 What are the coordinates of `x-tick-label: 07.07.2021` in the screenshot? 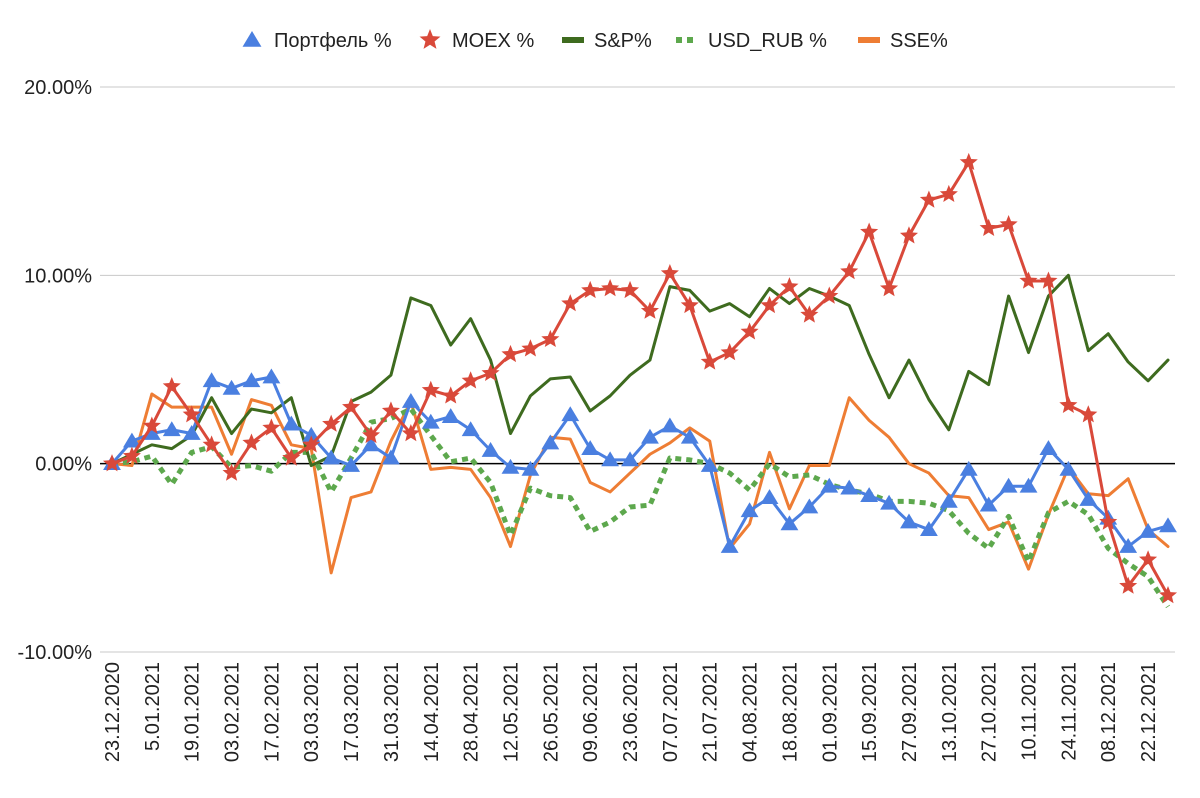 It's located at (671, 712).